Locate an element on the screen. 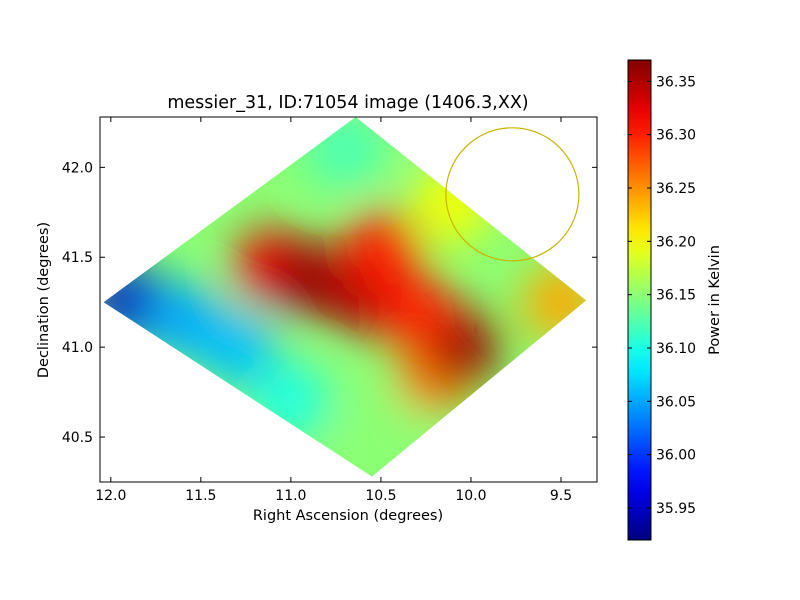 The height and width of the screenshot is (600, 800). colorbar-tick-label: 35.95 is located at coordinates (676, 509).